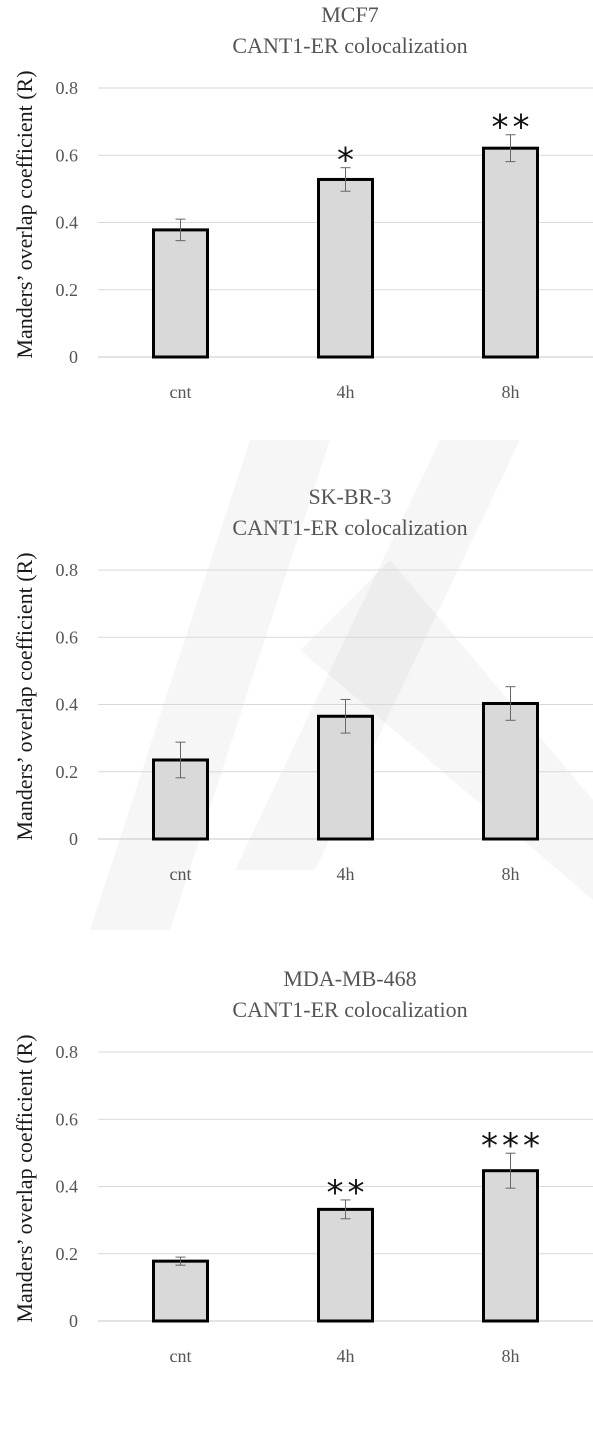 The height and width of the screenshot is (1435, 593). I want to click on significance-marker: *, so click(347, 161).